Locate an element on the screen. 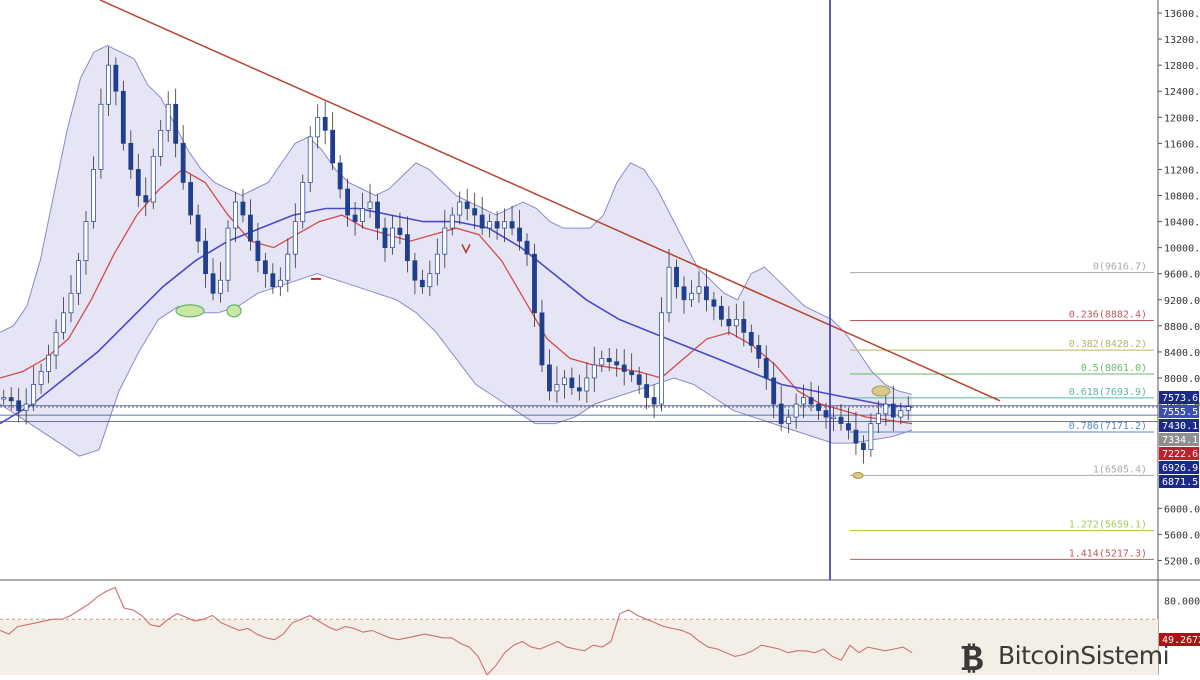 Image resolution: width=1200 pixels, height=680 pixels. y-tick-label: 12400.0 is located at coordinates (1182, 92).